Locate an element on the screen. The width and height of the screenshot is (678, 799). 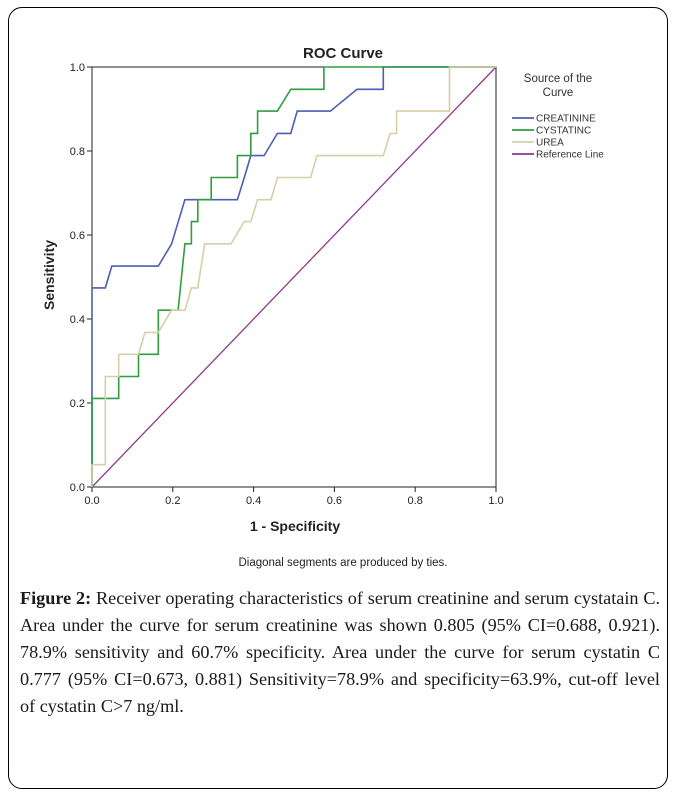
y-tick-label: 0.6 is located at coordinates (77, 236).